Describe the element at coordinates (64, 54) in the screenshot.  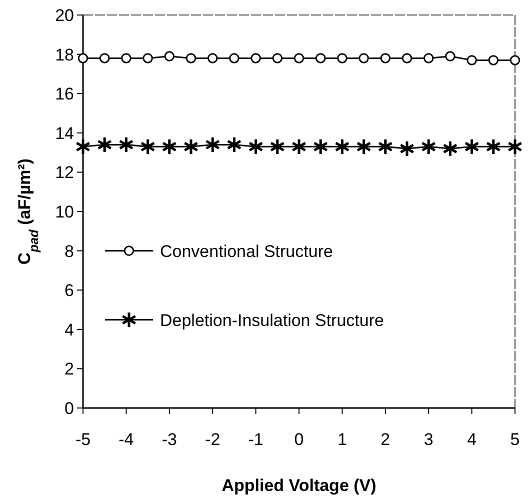
I see `y-tick-label: 18` at that location.